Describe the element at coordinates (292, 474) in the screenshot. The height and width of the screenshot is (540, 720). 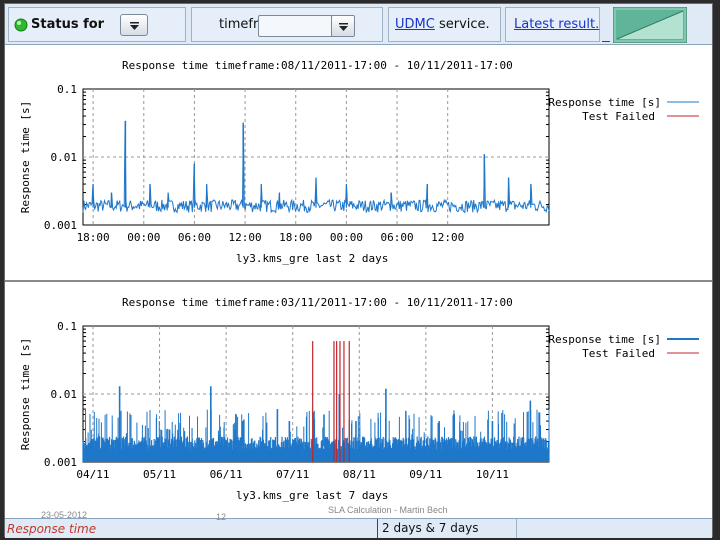
I see `x-tick-label: 07/11` at that location.